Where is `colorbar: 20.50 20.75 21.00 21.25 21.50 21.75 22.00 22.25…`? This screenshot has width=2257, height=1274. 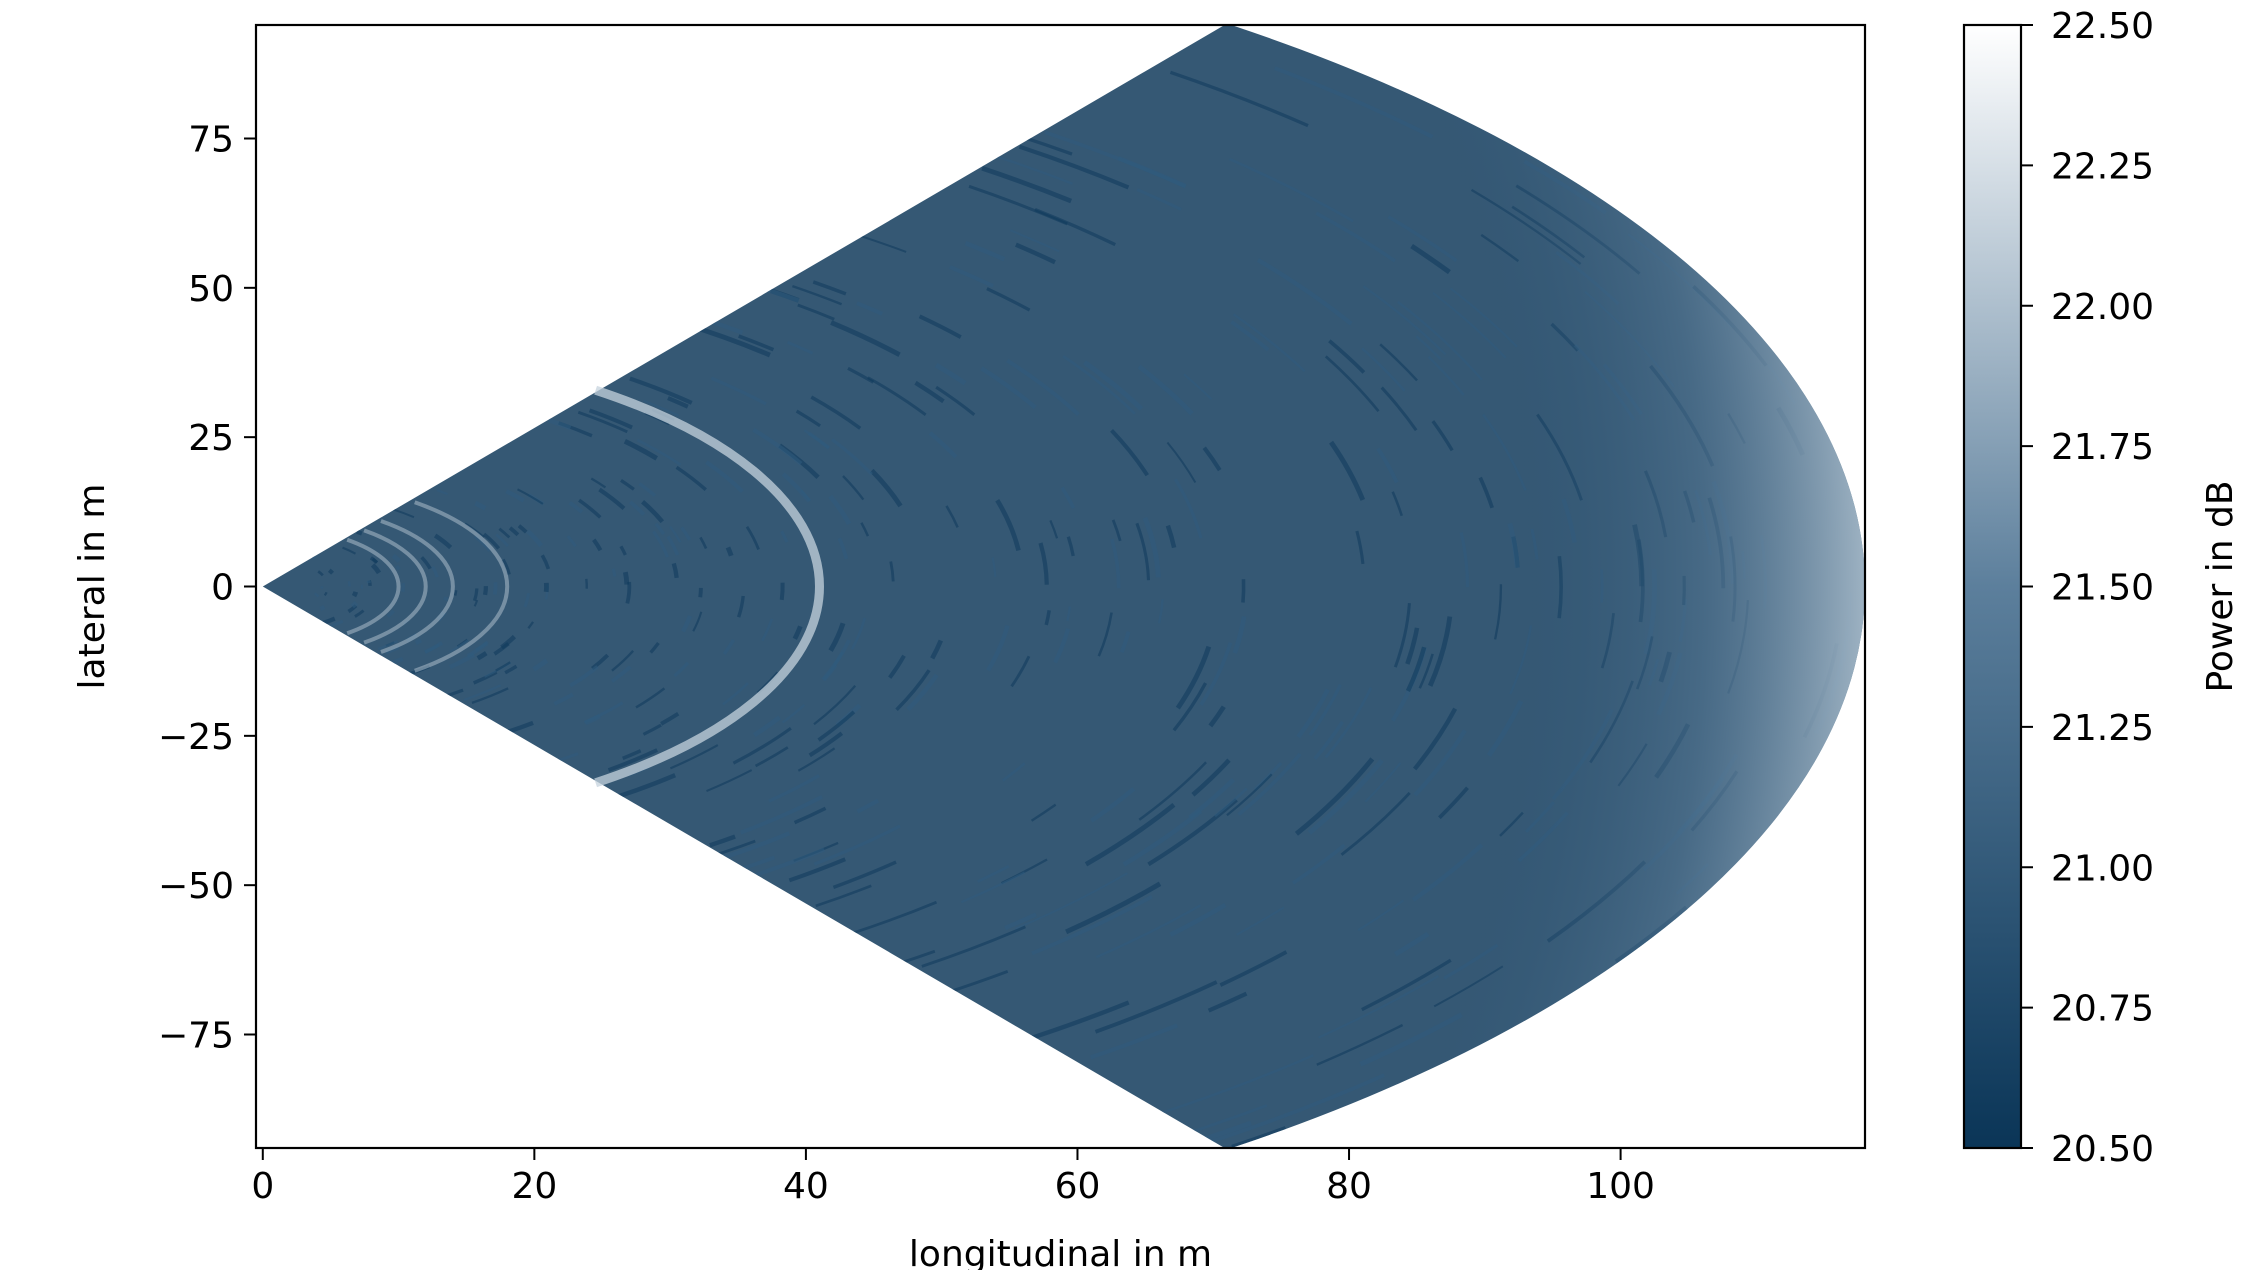 colorbar: 20.50 20.75 21.00 21.25 21.50 21.75 22.00 22.25… is located at coordinates (2102, 588).